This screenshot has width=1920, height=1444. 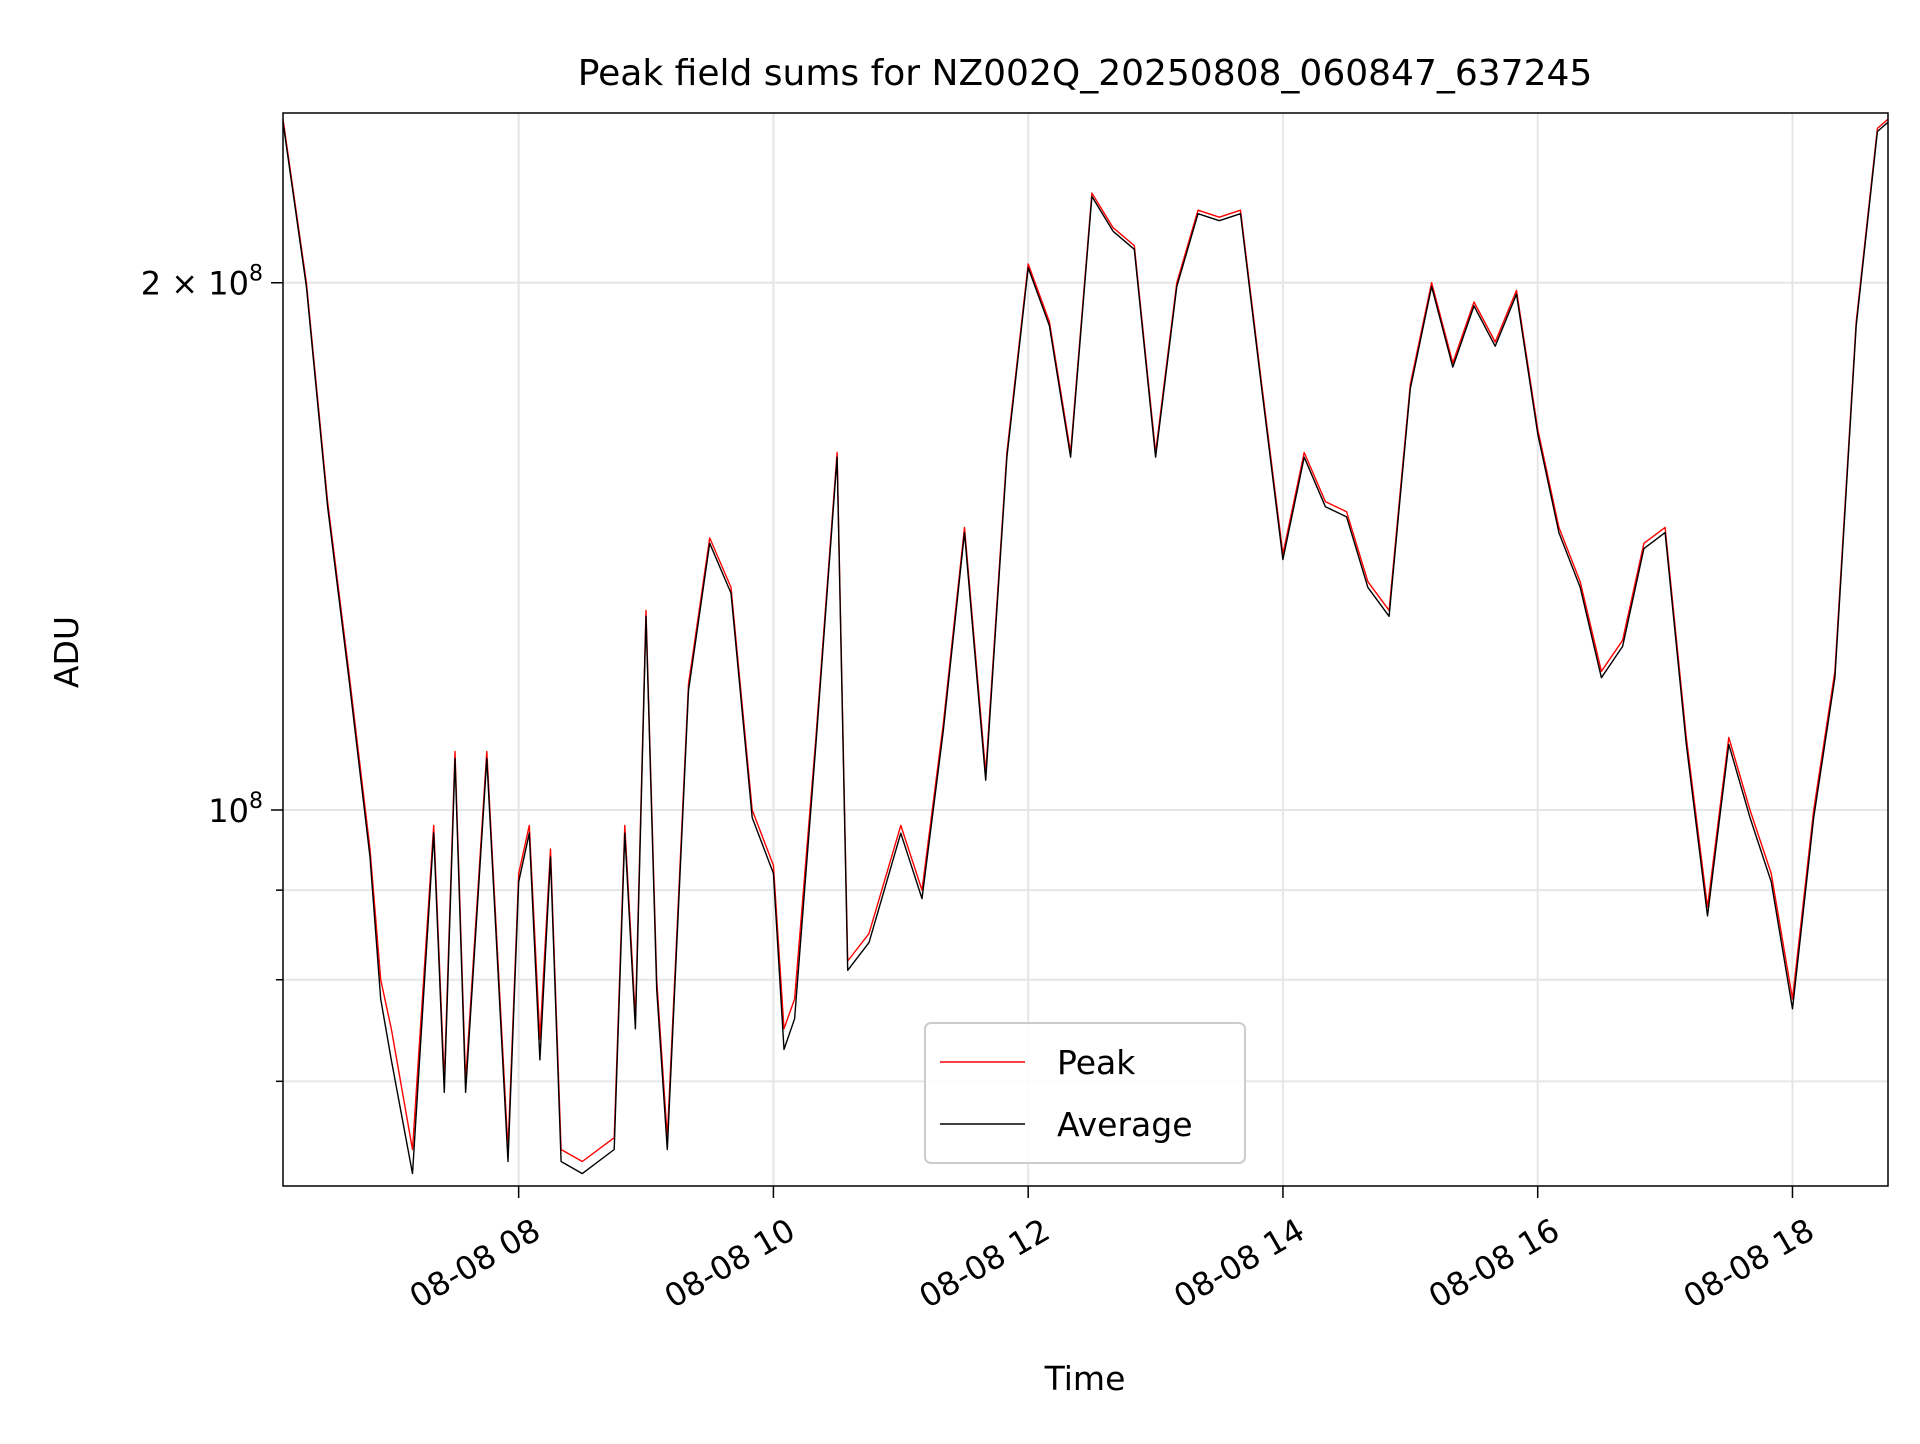 I want to click on legend-label-average: Average, so click(x=1125, y=1124).